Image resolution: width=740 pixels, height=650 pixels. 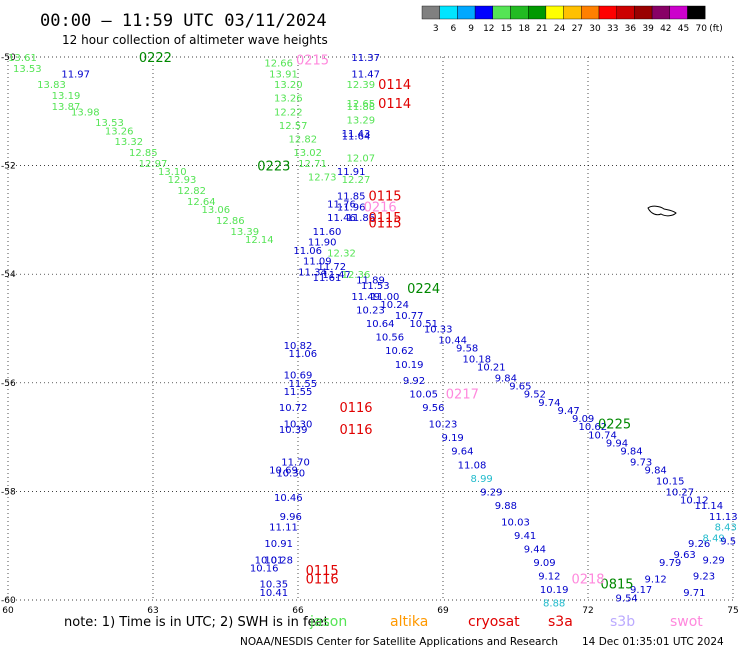 I want to click on pass-id-label: 0222, so click(x=155, y=58).